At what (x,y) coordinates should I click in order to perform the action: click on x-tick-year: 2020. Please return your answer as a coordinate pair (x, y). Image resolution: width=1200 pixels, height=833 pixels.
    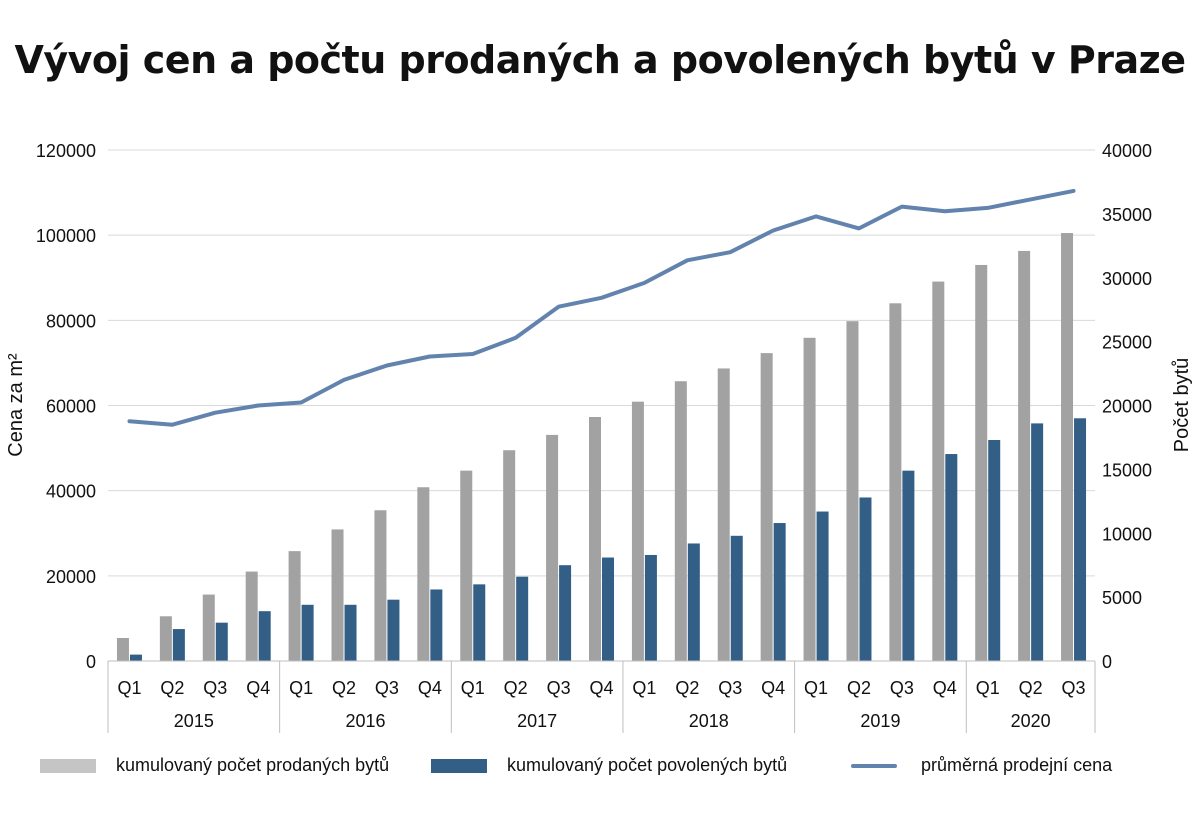
    Looking at the image, I should click on (1031, 721).